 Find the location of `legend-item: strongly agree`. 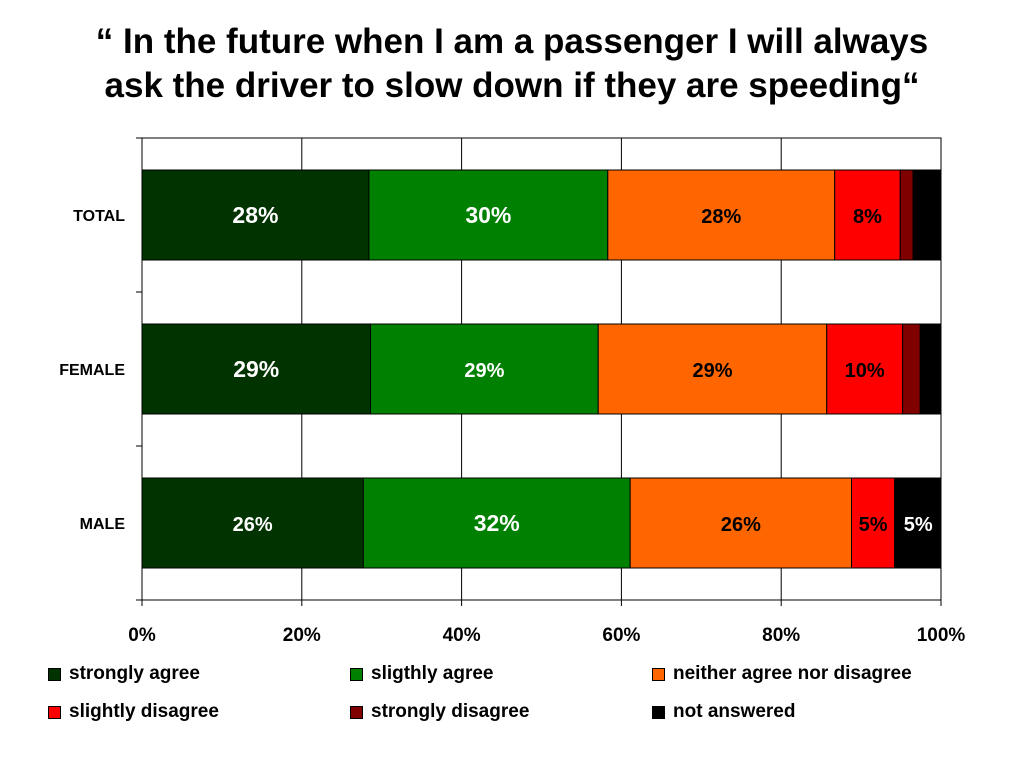

legend-item: strongly agree is located at coordinates (199, 673).